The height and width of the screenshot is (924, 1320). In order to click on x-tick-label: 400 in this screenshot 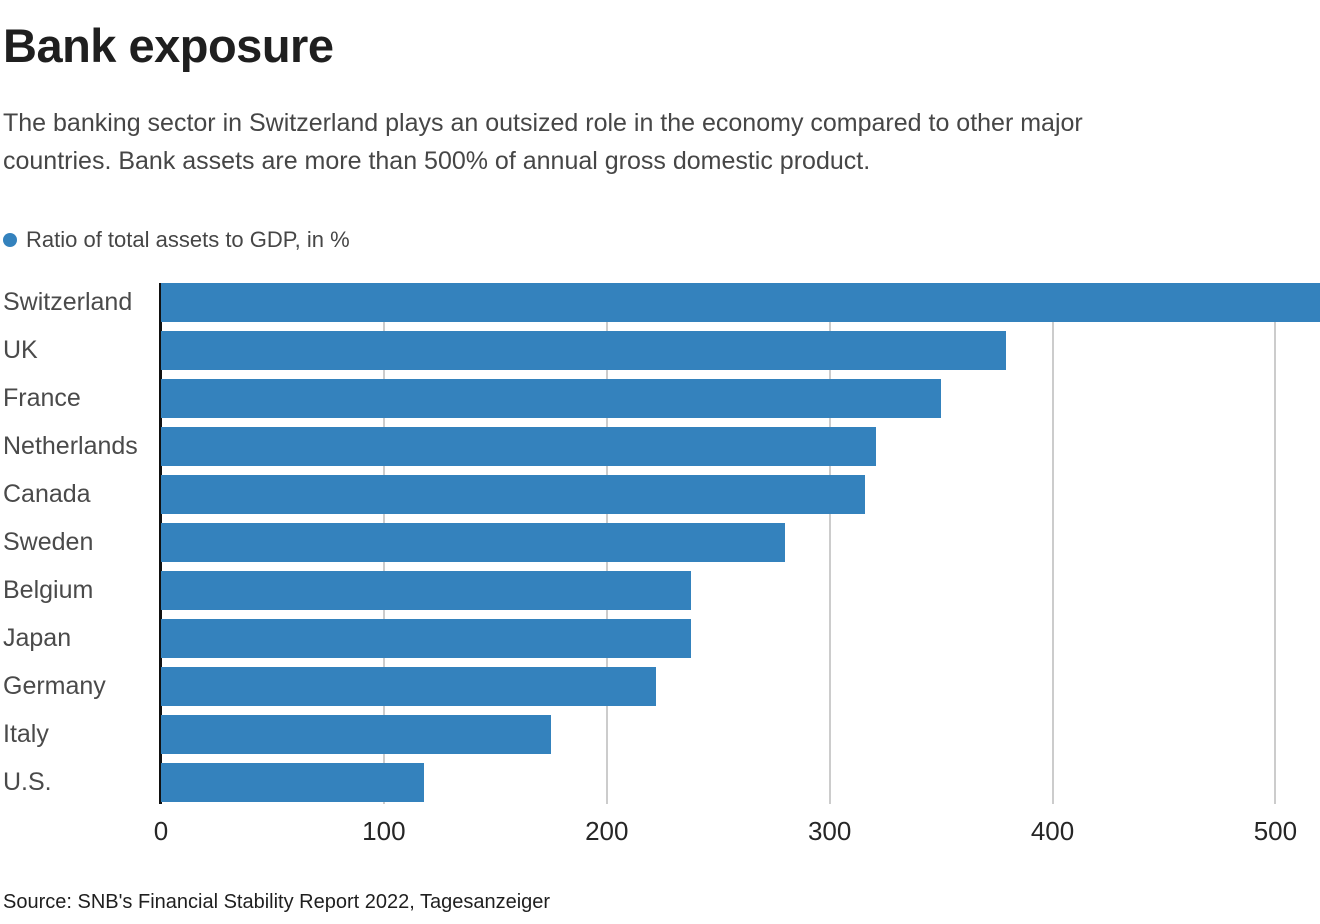, I will do `click(1052, 831)`.